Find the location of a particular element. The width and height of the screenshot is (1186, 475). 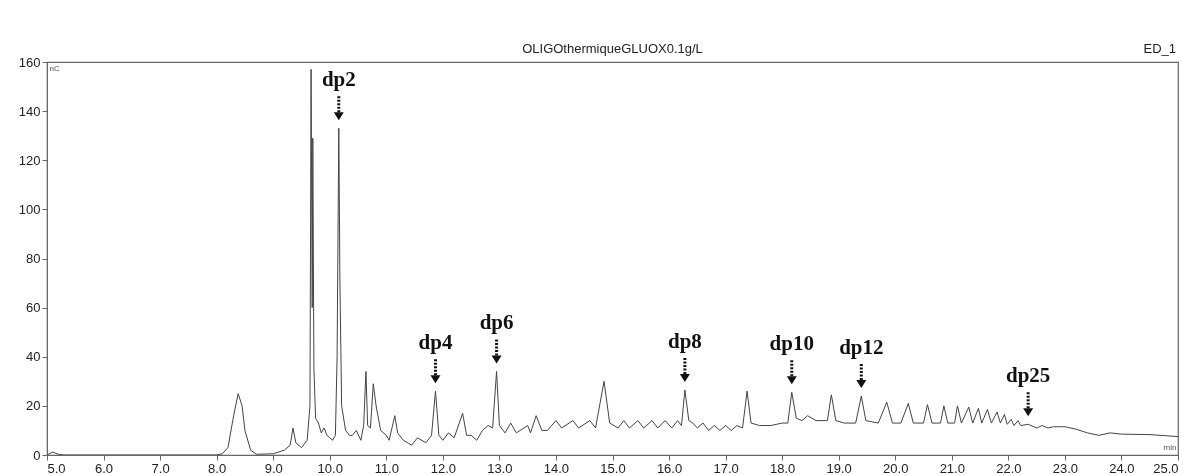

annotation: dp4 is located at coordinates (435, 342).